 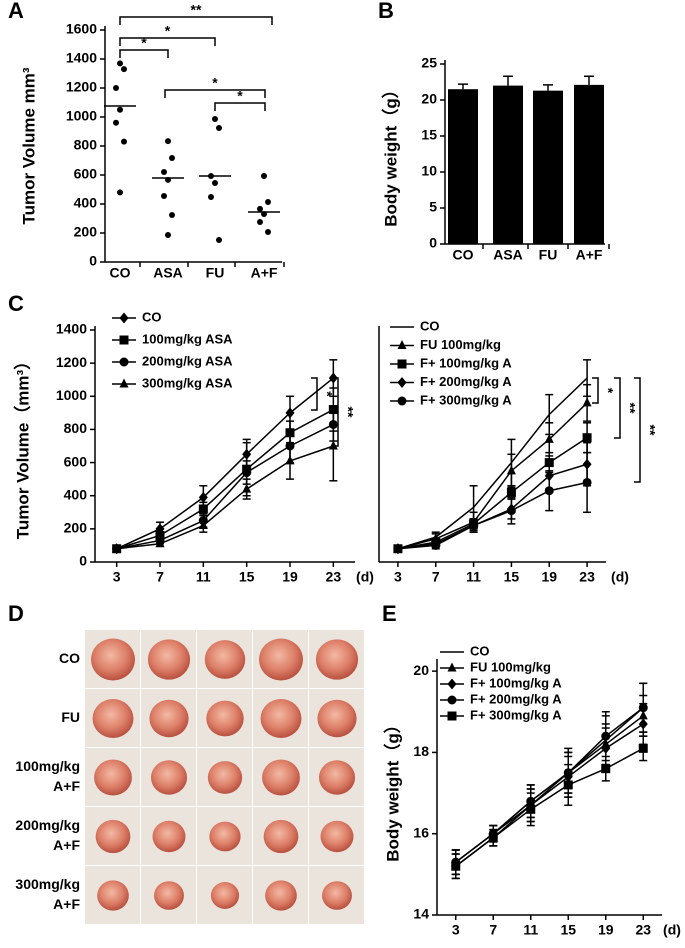 What do you see at coordinates (512, 577) in the screenshot?
I see `x-tick-label: 15` at bounding box center [512, 577].